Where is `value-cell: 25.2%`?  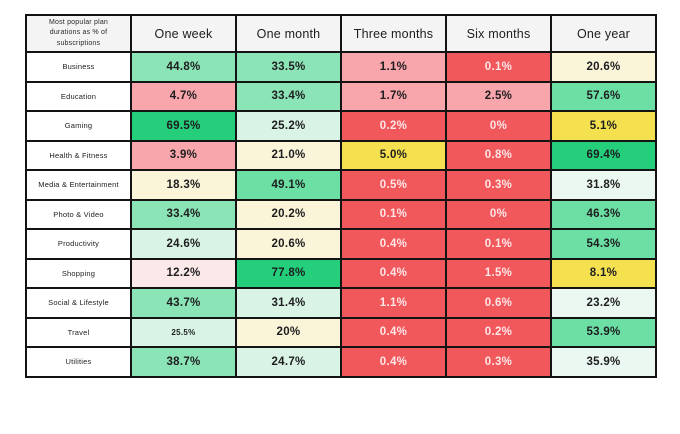
value-cell: 25.2% is located at coordinates (288, 126).